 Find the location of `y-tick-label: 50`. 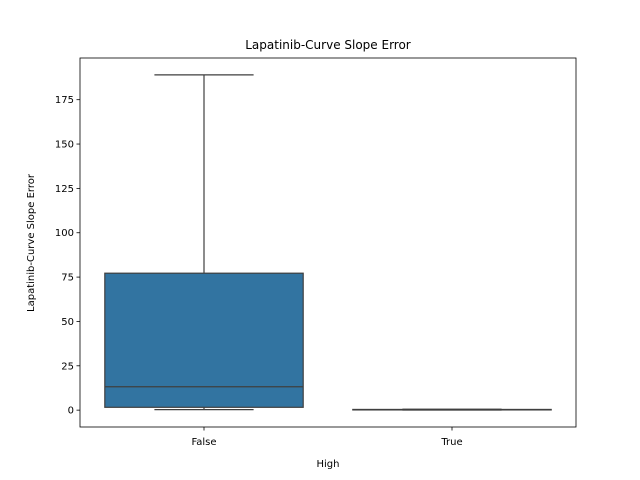

y-tick-label: 50 is located at coordinates (67, 322).